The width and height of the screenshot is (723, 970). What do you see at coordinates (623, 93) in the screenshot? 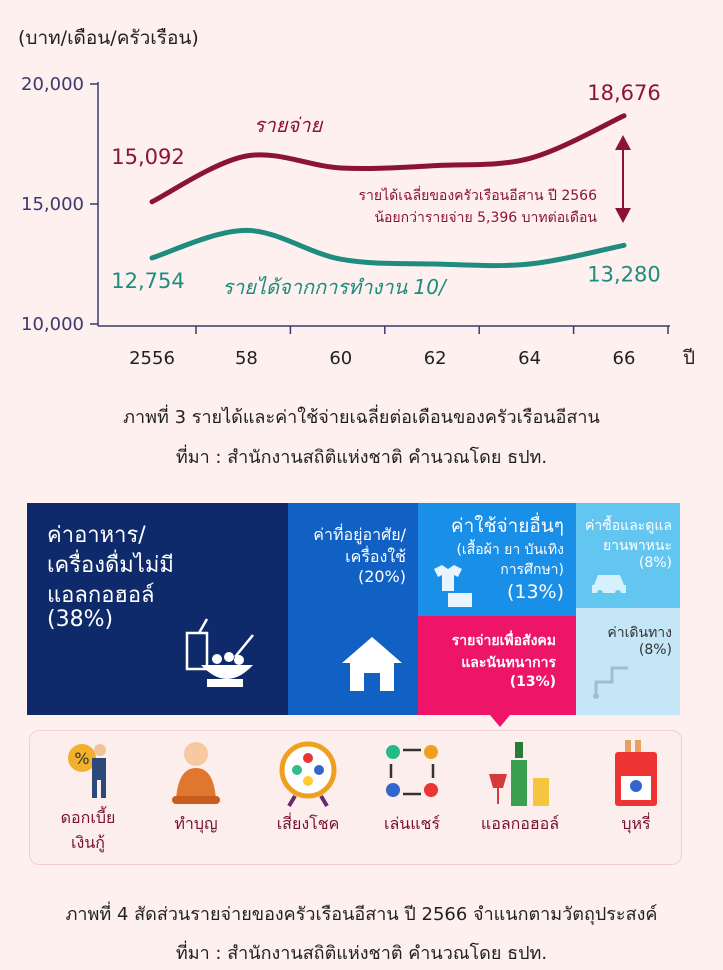
I see `series-end-label-0: 18,676` at bounding box center [623, 93].